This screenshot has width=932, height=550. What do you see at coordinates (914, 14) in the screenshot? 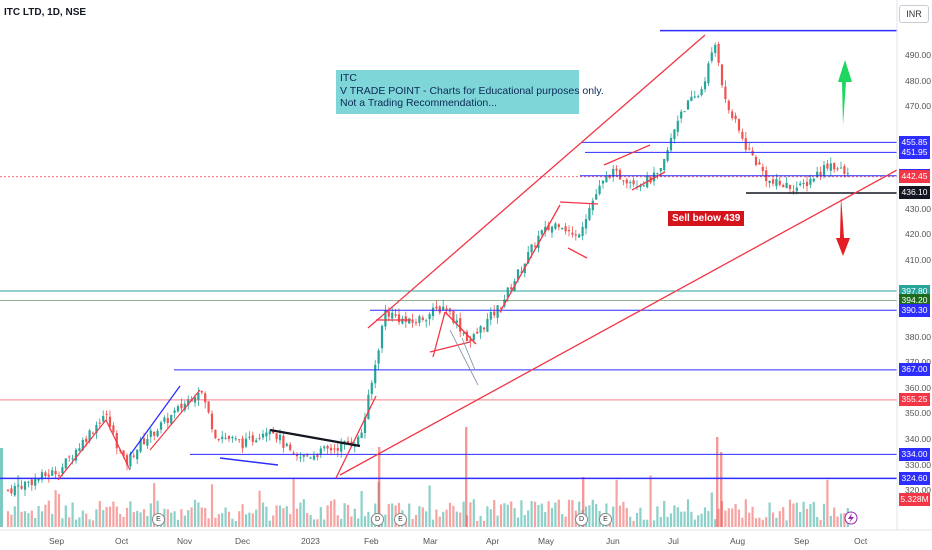
I see `currency-button: INR` at bounding box center [914, 14].